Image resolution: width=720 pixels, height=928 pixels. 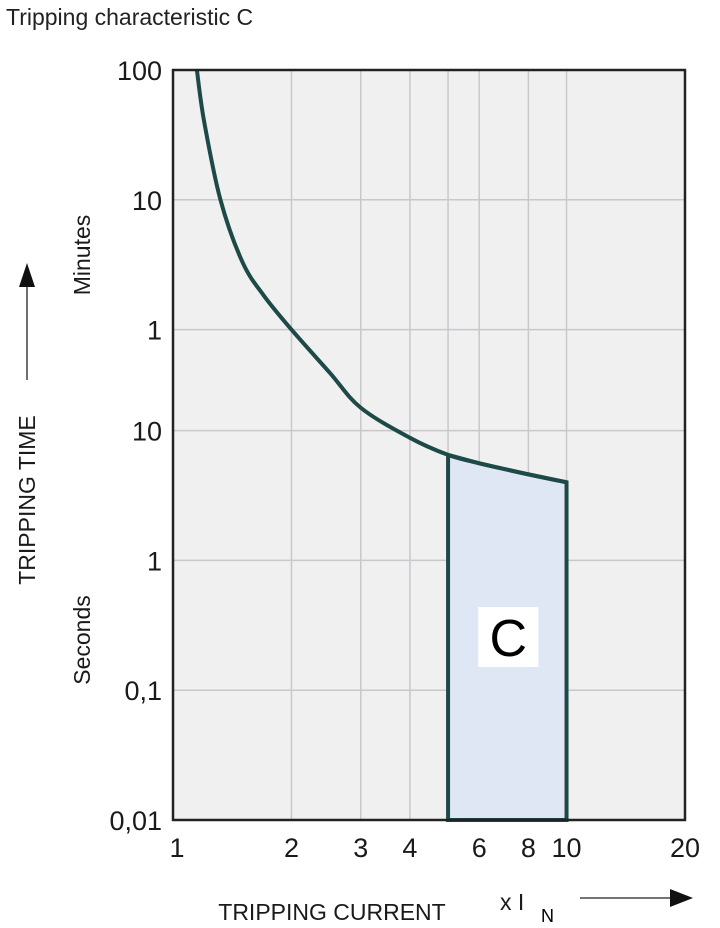 What do you see at coordinates (331, 912) in the screenshot?
I see `x-axis-label: TRIPPING CURRENT` at bounding box center [331, 912].